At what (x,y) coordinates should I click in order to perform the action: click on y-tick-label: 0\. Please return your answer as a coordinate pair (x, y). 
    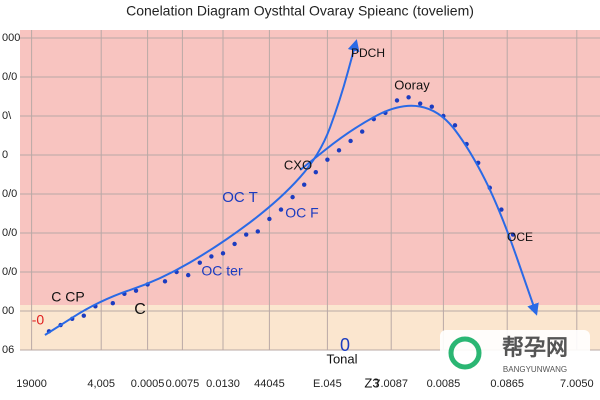
    Looking at the image, I should click on (7, 116).